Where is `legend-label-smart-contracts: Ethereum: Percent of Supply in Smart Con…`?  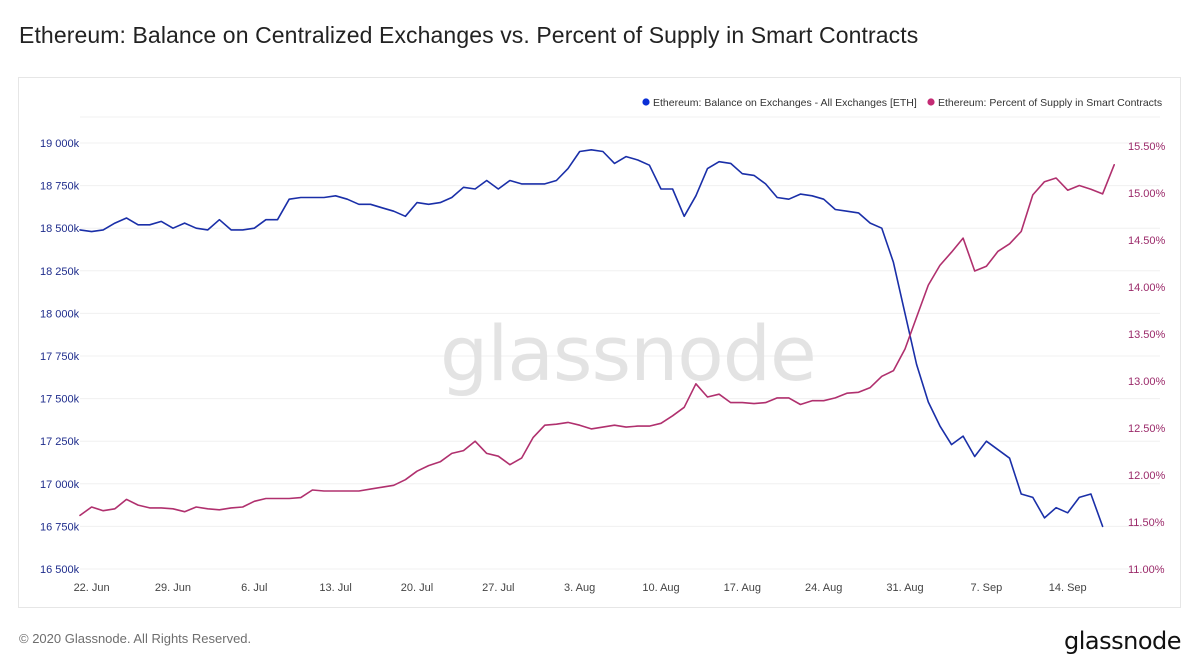
legend-label-smart-contracts: Ethereum: Percent of Supply in Smart Con… is located at coordinates (1050, 103).